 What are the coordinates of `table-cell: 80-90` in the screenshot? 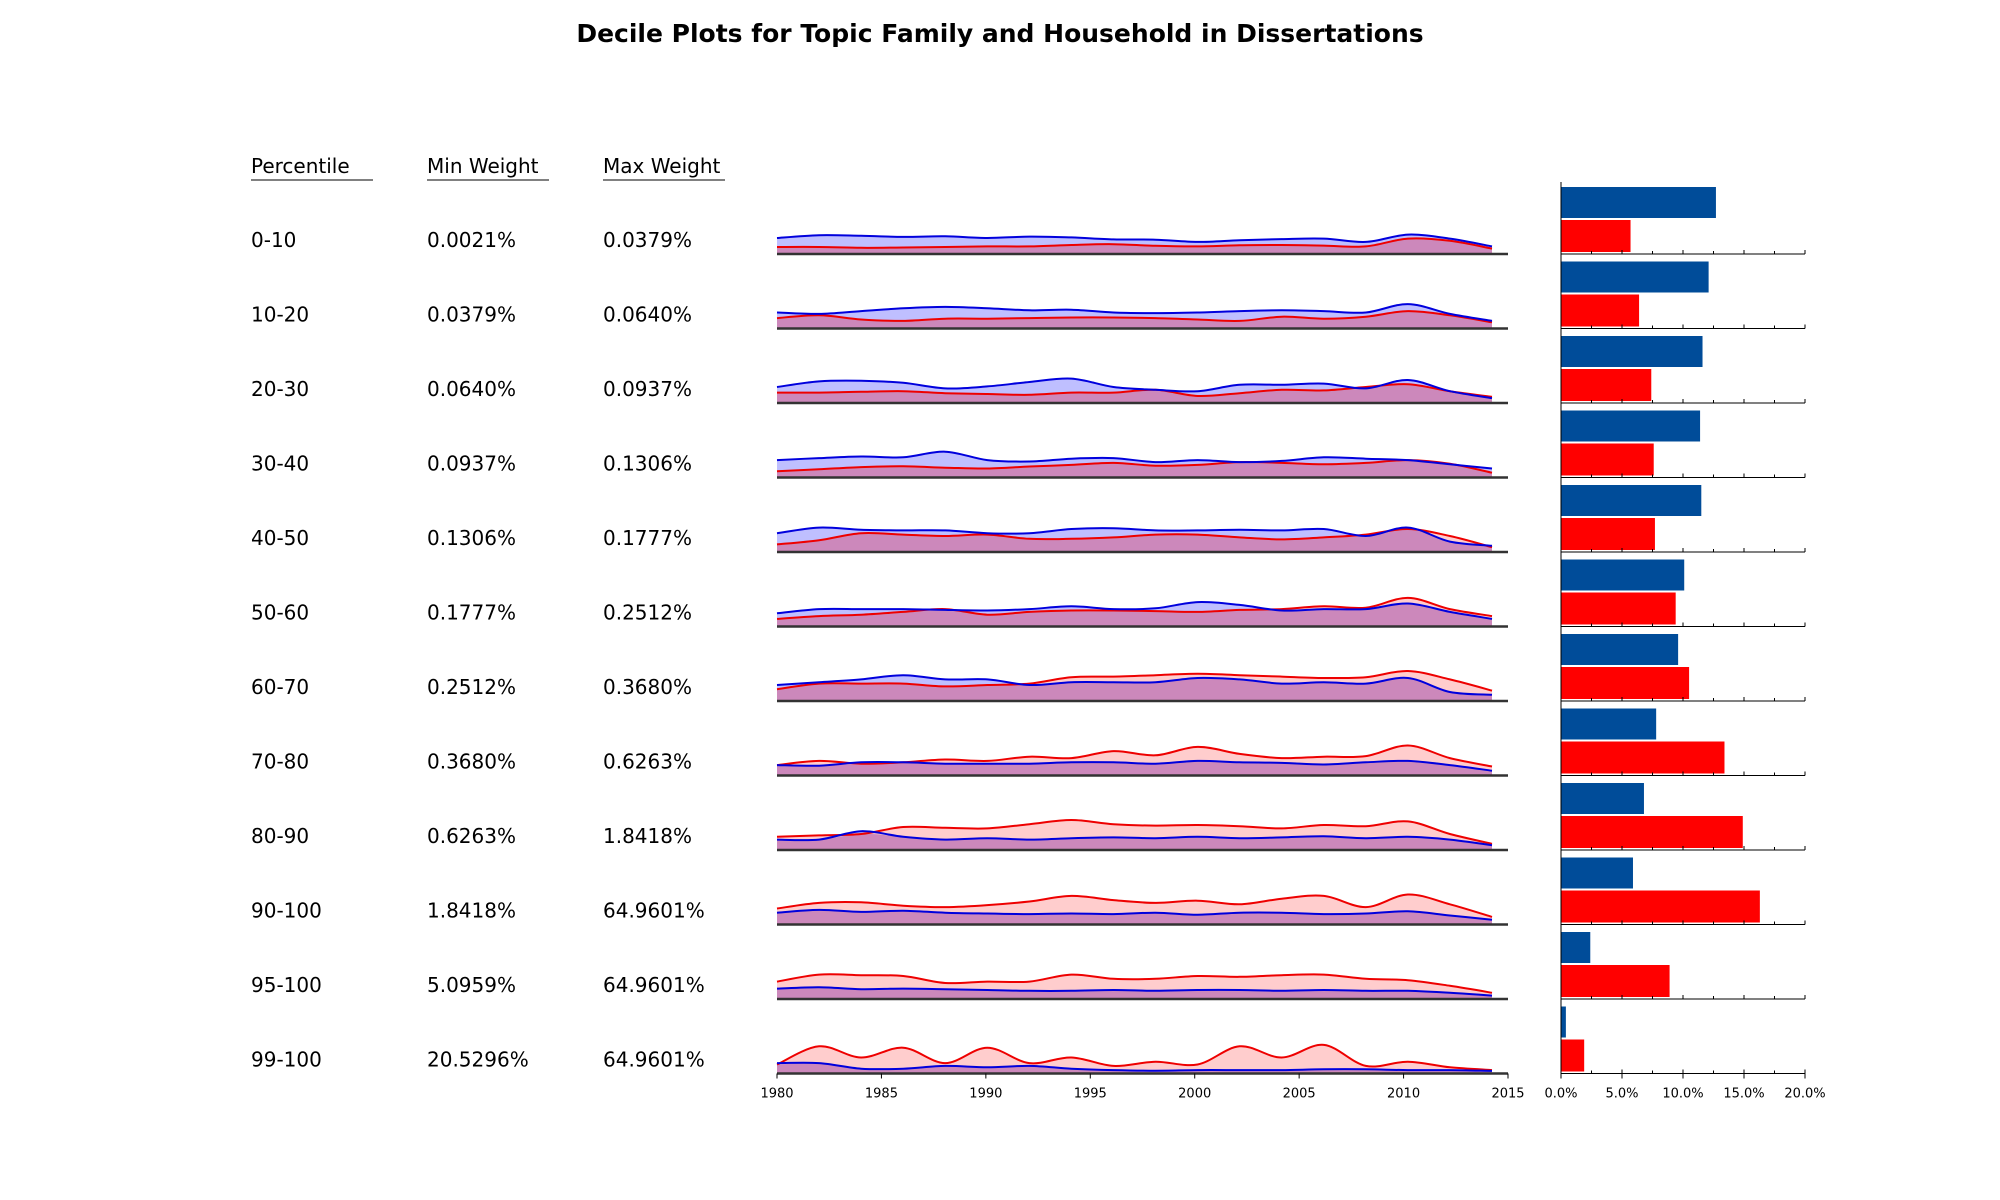 It's located at (280, 836).